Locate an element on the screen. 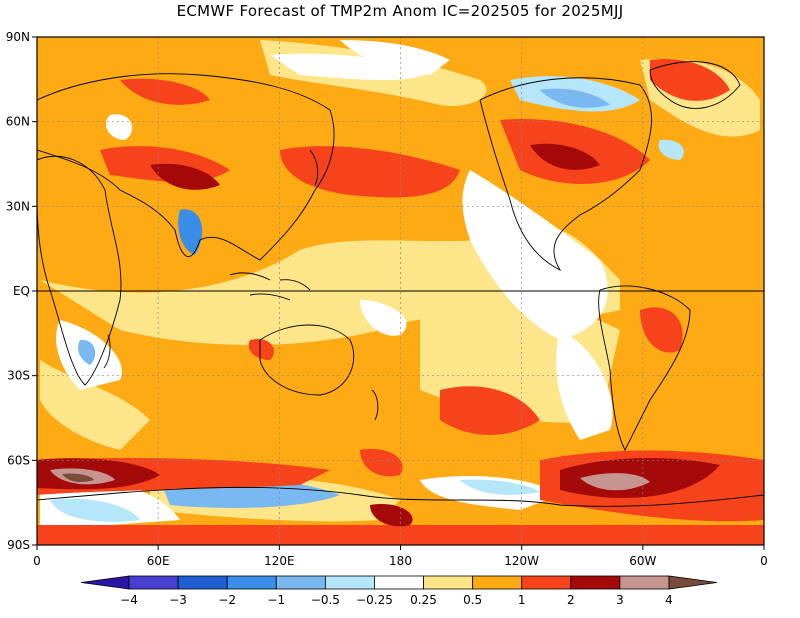 Image resolution: width=800 pixels, height=618 pixels. lat-tick-label: 60N is located at coordinates (18, 122).